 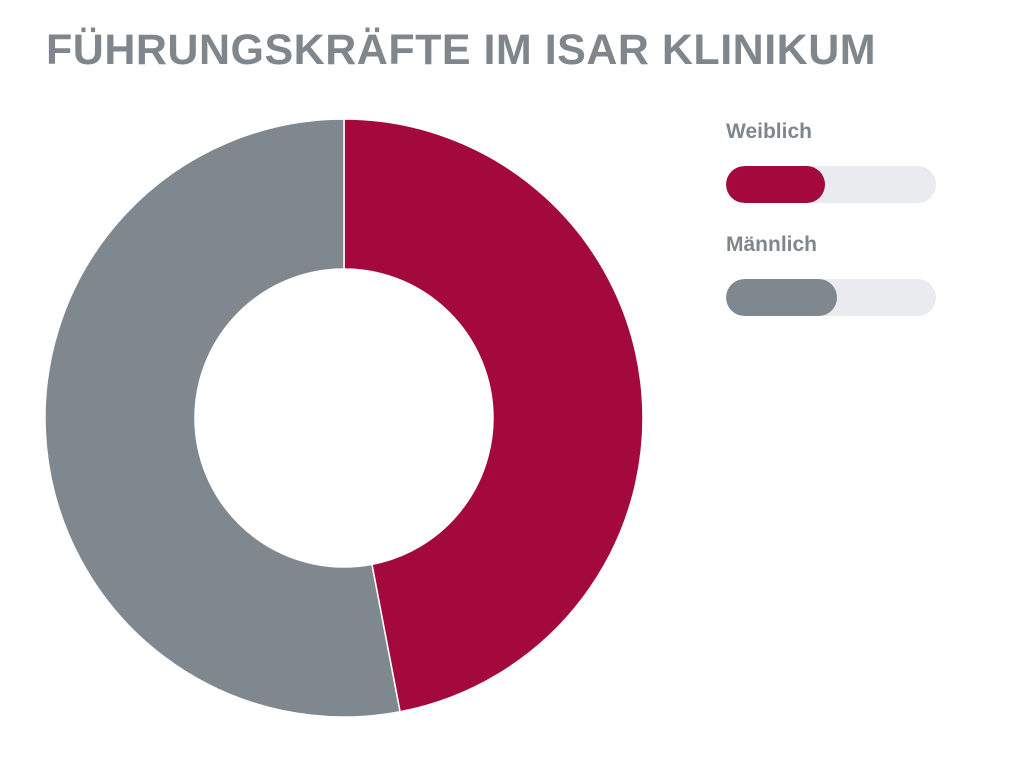 What do you see at coordinates (775, 184) in the screenshot?
I see `legend-bar-fill-weiblich` at bounding box center [775, 184].